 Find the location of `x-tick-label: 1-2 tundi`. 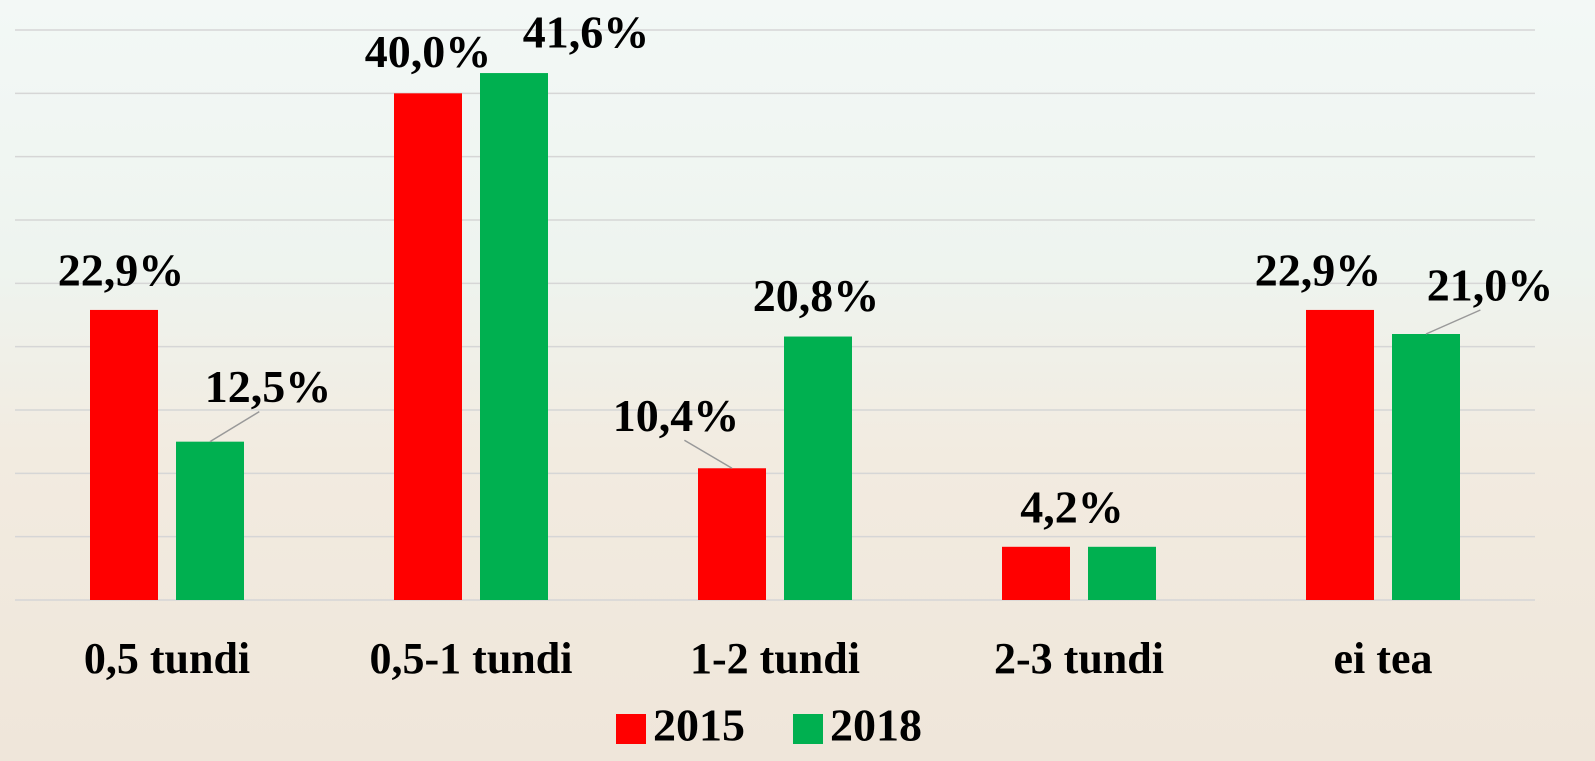

x-tick-label: 1-2 tundi is located at coordinates (775, 658).